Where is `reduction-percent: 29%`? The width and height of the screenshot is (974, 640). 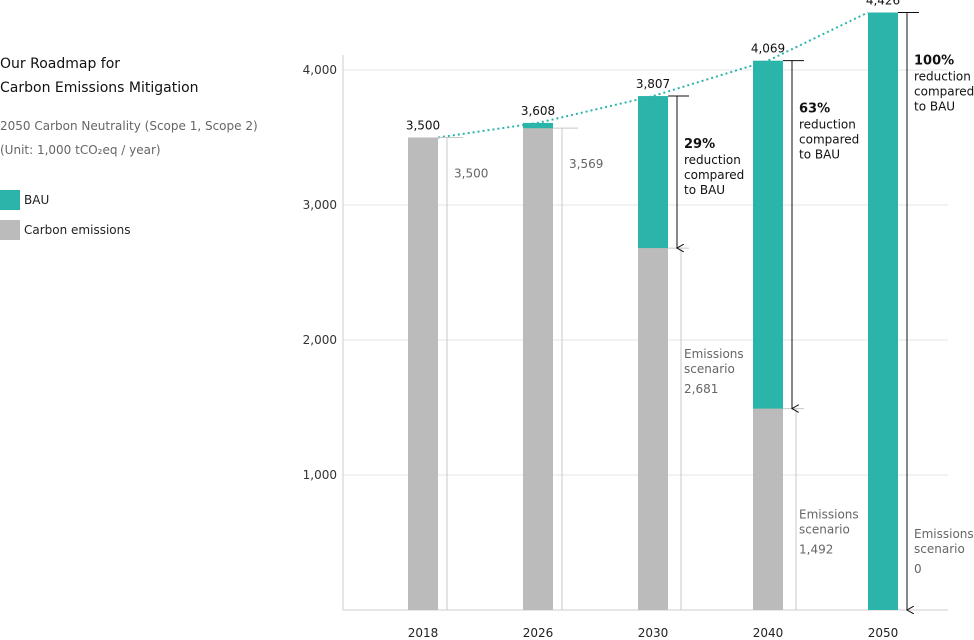 reduction-percent: 29% is located at coordinates (699, 144).